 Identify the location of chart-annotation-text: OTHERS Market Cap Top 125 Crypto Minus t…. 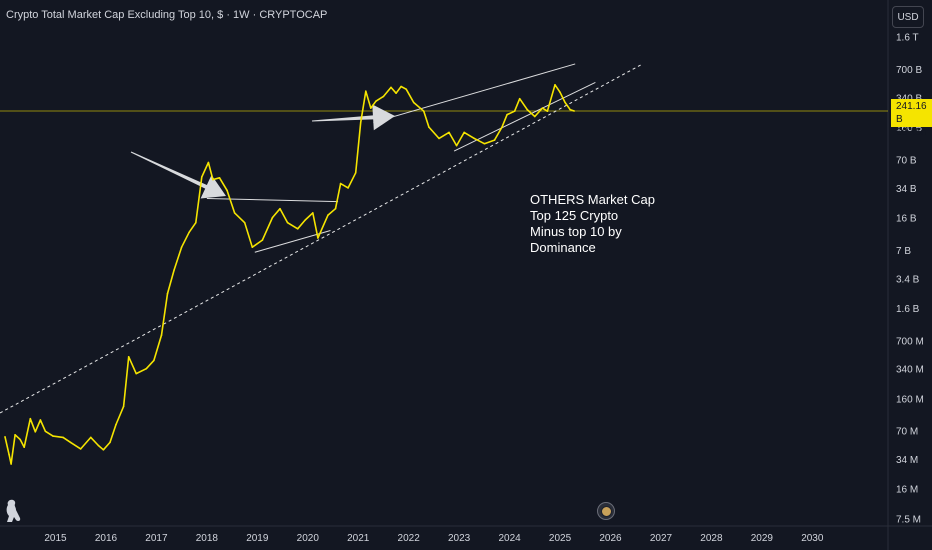
(592, 223).